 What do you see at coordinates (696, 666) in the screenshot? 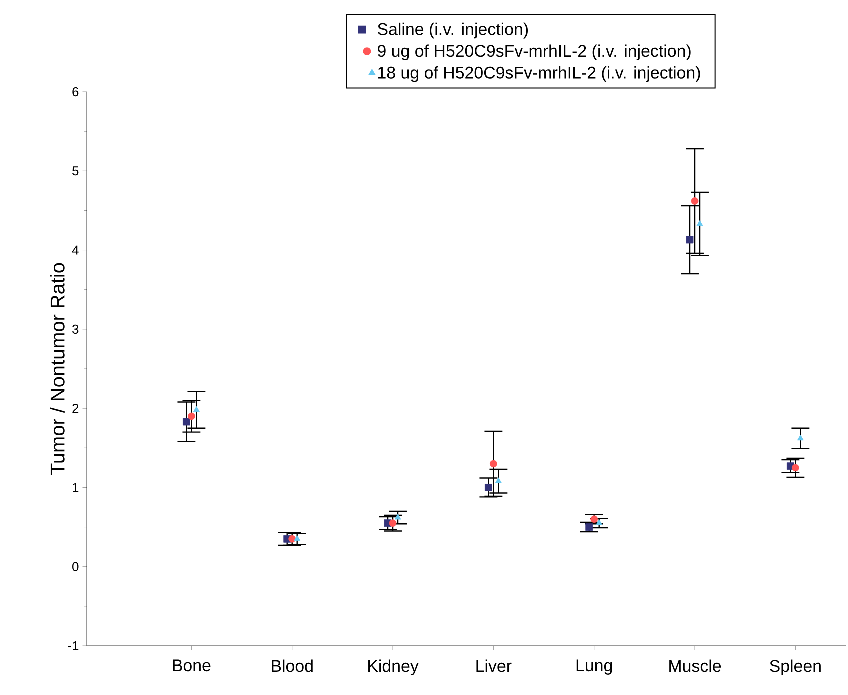
I see `x-tick-label: Muscle` at bounding box center [696, 666].